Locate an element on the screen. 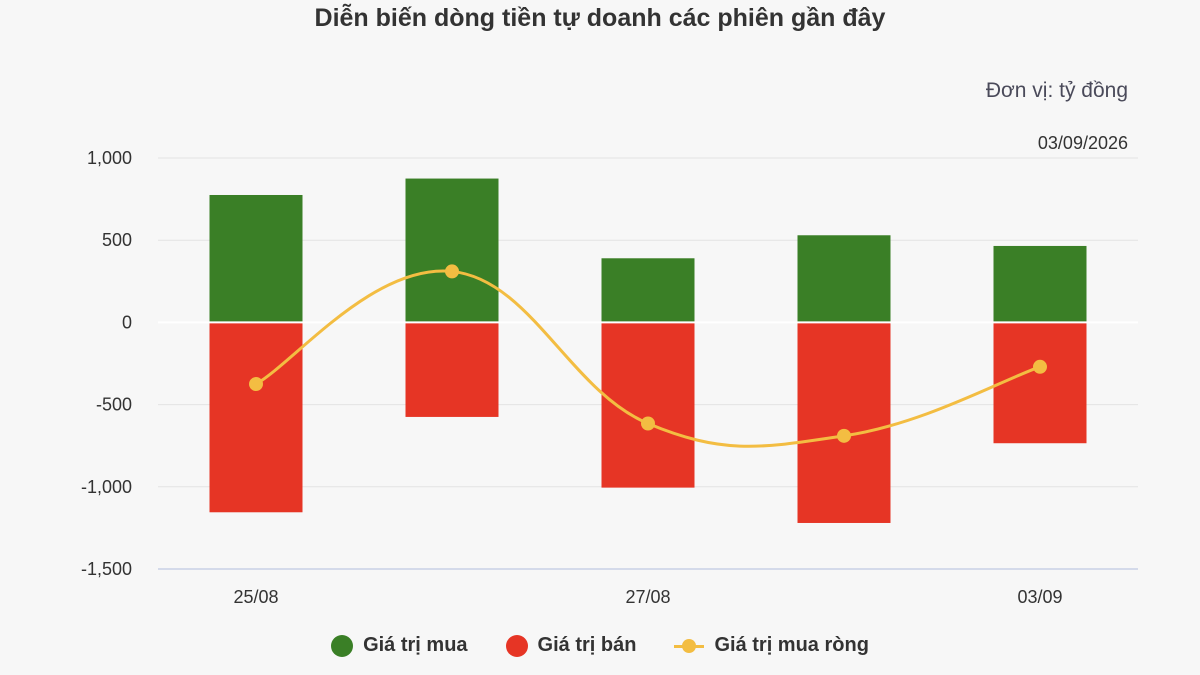 The width and height of the screenshot is (1200, 675). x-tick-label: 27/08 is located at coordinates (647, 597).